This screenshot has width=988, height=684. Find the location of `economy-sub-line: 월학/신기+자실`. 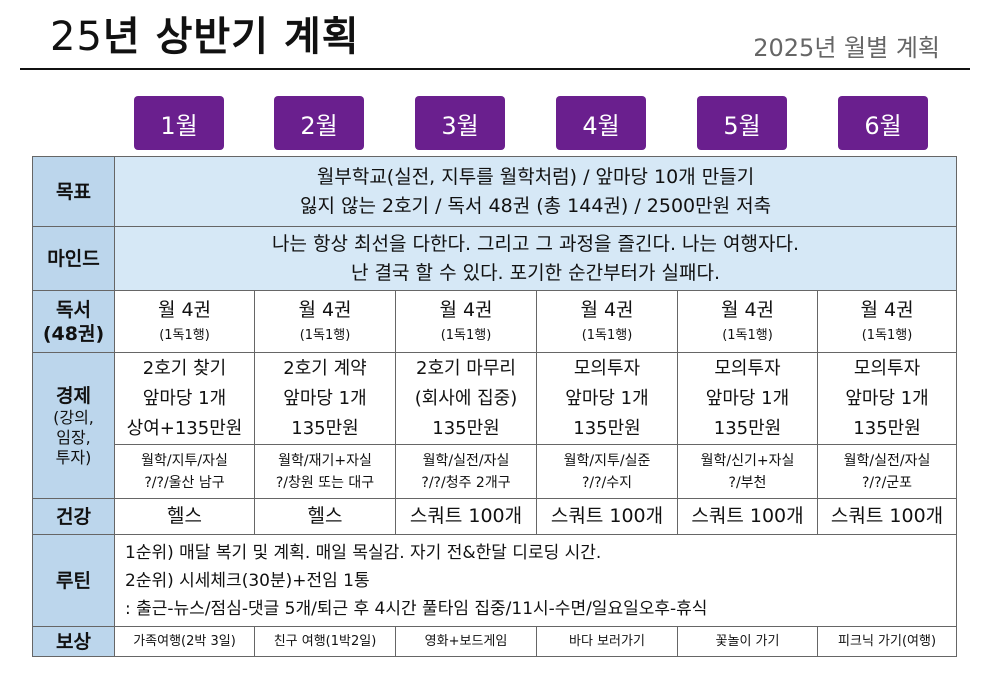

economy-sub-line: 월학/신기+자실 is located at coordinates (747, 460).